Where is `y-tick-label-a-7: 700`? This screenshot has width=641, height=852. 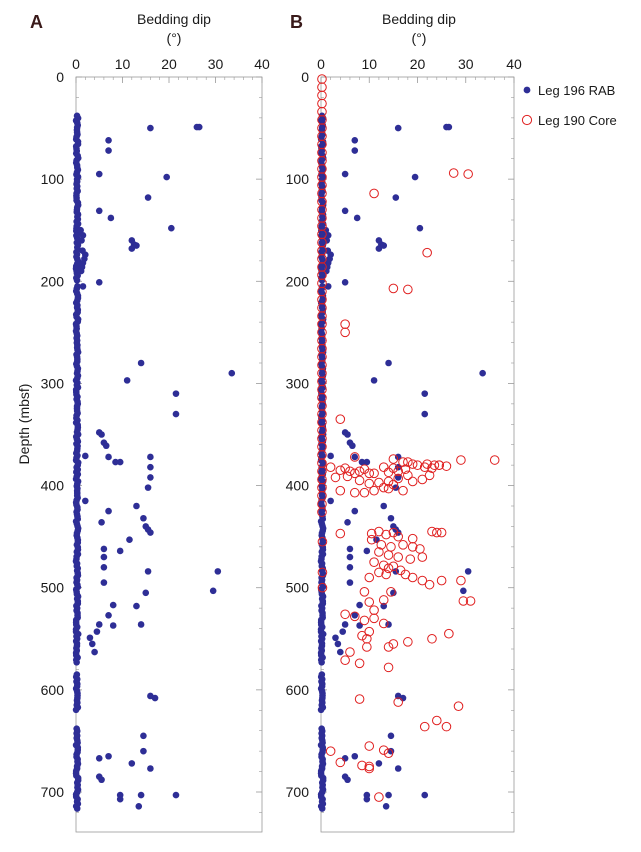
y-tick-label-a-7: 700 is located at coordinates (53, 792).